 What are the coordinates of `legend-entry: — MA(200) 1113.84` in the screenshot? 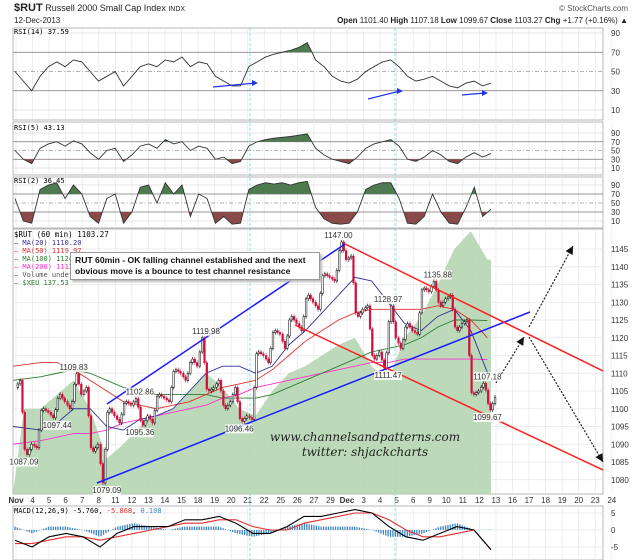 It's located at (50, 267).